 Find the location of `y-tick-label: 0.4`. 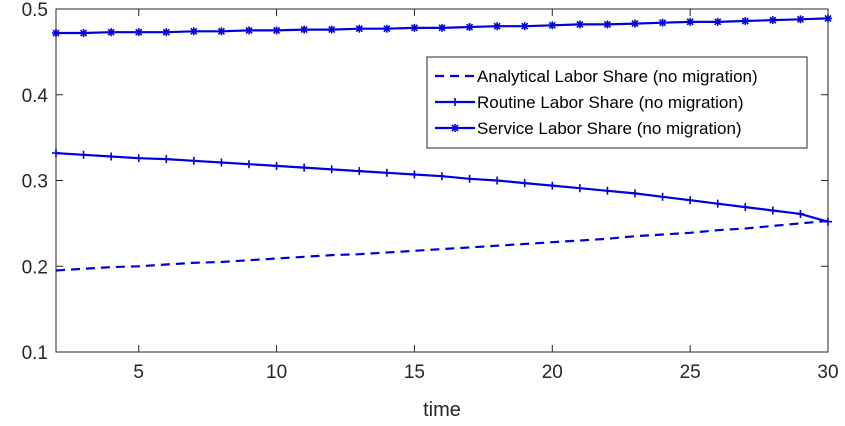

y-tick-label: 0.4 is located at coordinates (35, 96).